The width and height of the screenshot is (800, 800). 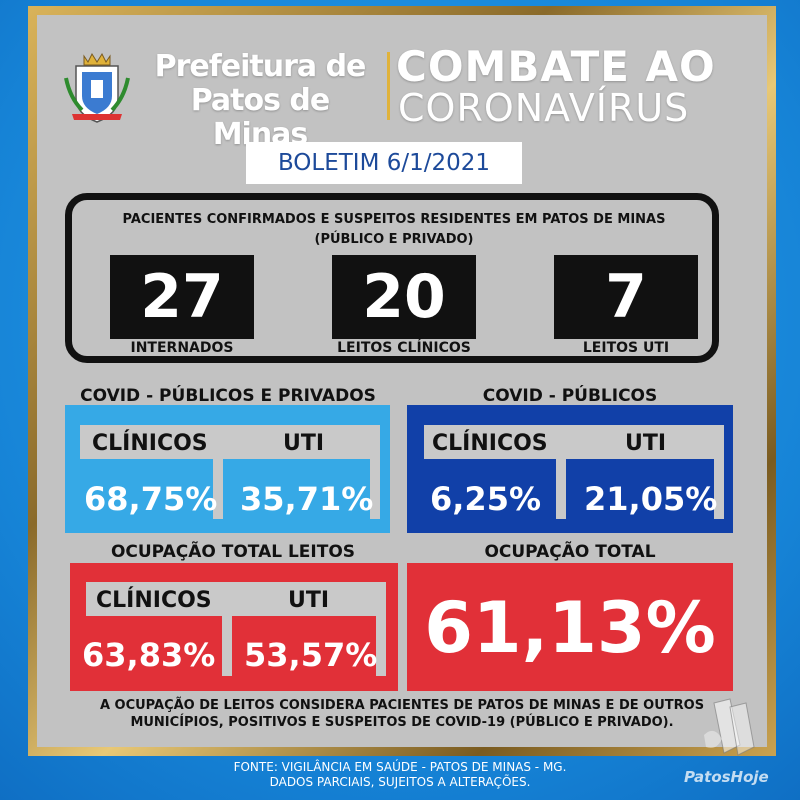 I want to click on patients-title-line2: (PÚBLICO E PRIVADO), so click(x=394, y=239).